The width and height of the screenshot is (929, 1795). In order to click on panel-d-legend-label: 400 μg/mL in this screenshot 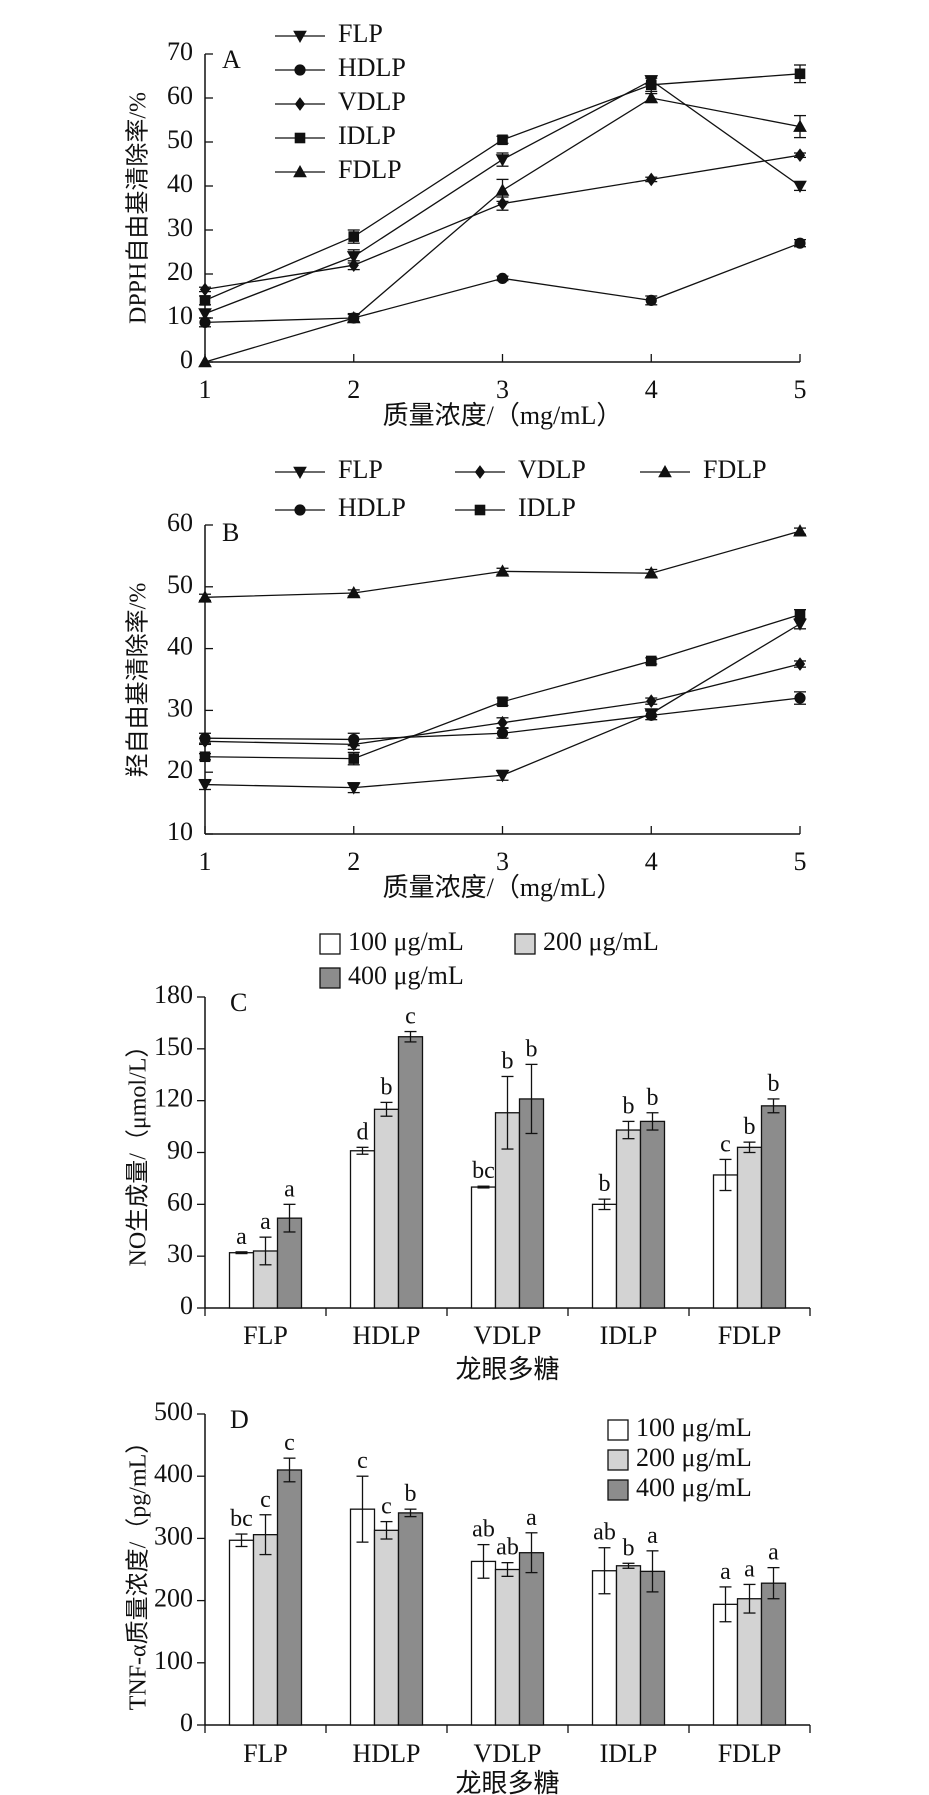, I will do `click(694, 1487)`.